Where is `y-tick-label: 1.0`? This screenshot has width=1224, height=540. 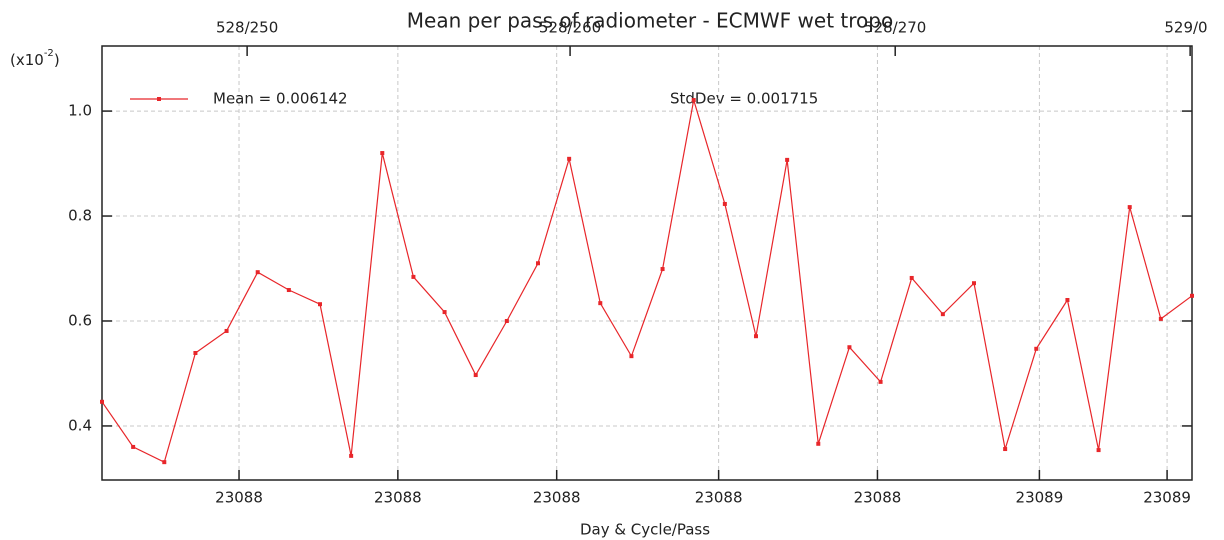
y-tick-label: 1.0 is located at coordinates (80, 111).